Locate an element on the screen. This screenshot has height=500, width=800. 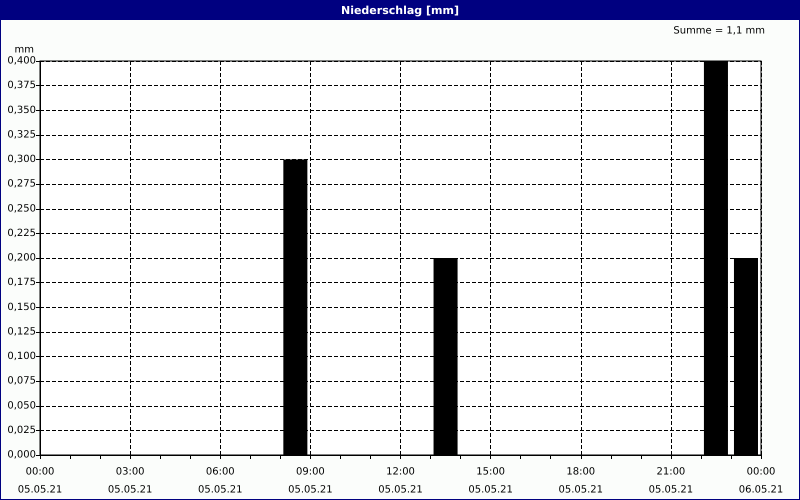
y-tick-label: 0,250 is located at coordinates (21, 208).